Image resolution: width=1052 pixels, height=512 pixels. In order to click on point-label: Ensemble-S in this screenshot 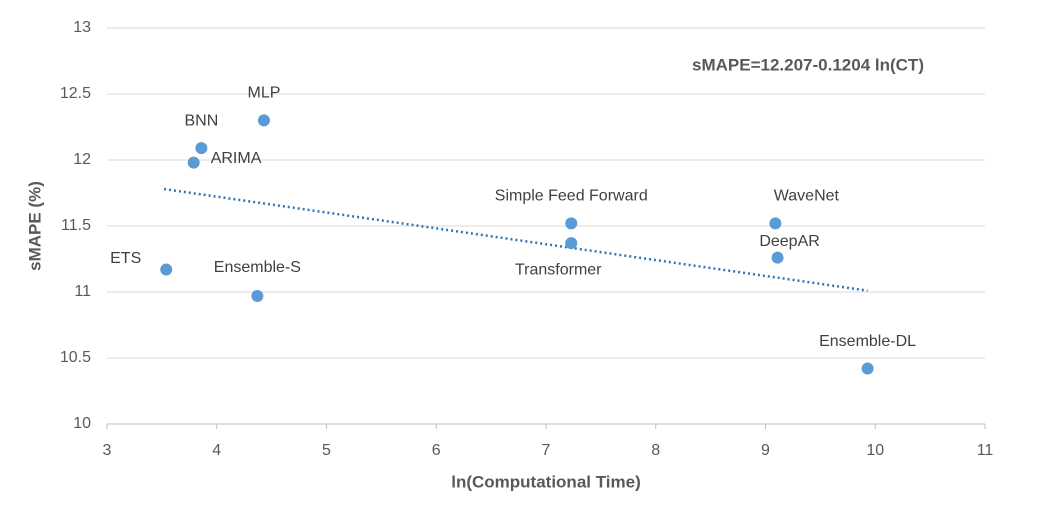, I will do `click(257, 267)`.